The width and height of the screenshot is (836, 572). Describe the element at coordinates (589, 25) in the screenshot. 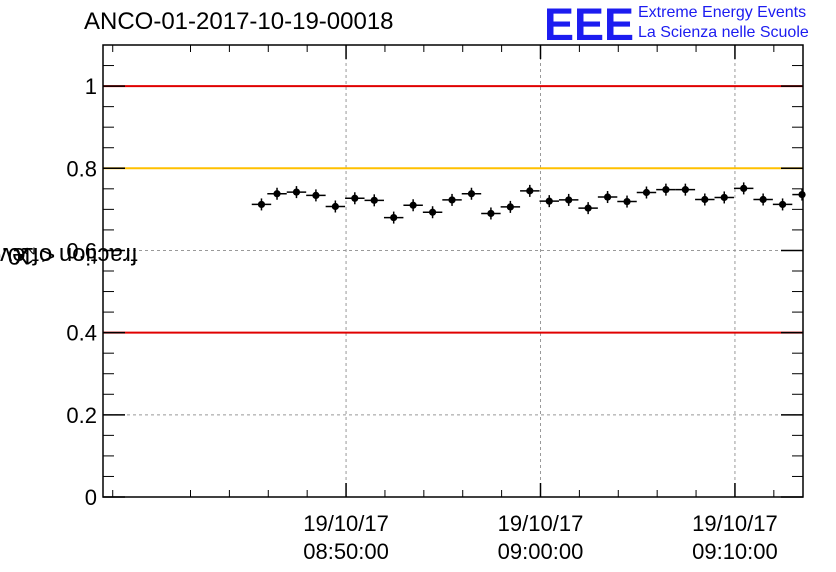

I see `eee-logo: EEE` at that location.